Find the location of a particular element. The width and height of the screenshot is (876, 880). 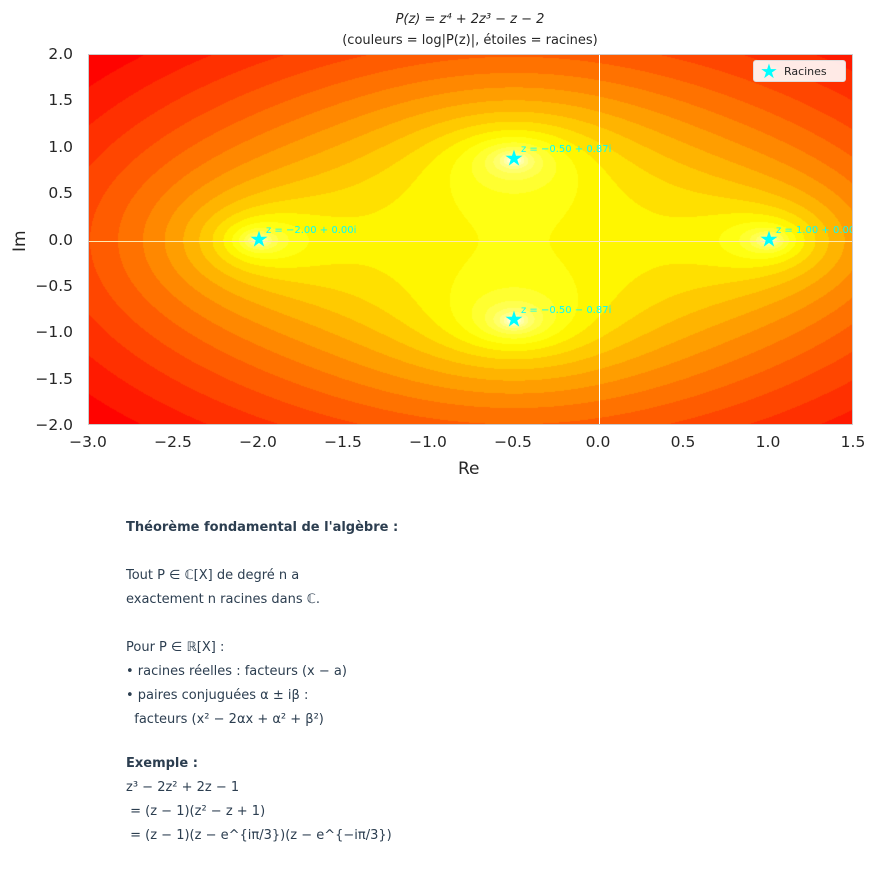

root-label: z = −2.00 + 0.00i is located at coordinates (311, 230).